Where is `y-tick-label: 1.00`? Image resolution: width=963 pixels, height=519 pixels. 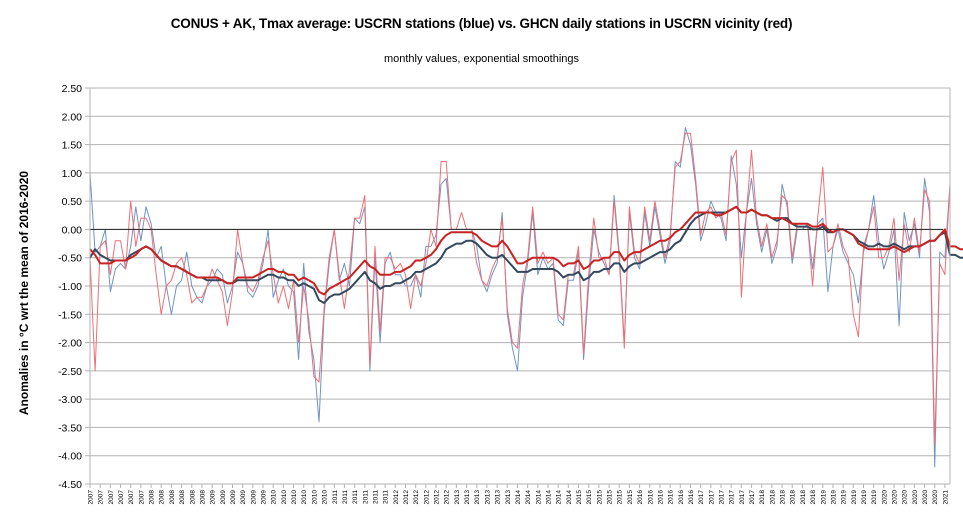
y-tick-label: 1.00 is located at coordinates (72, 174).